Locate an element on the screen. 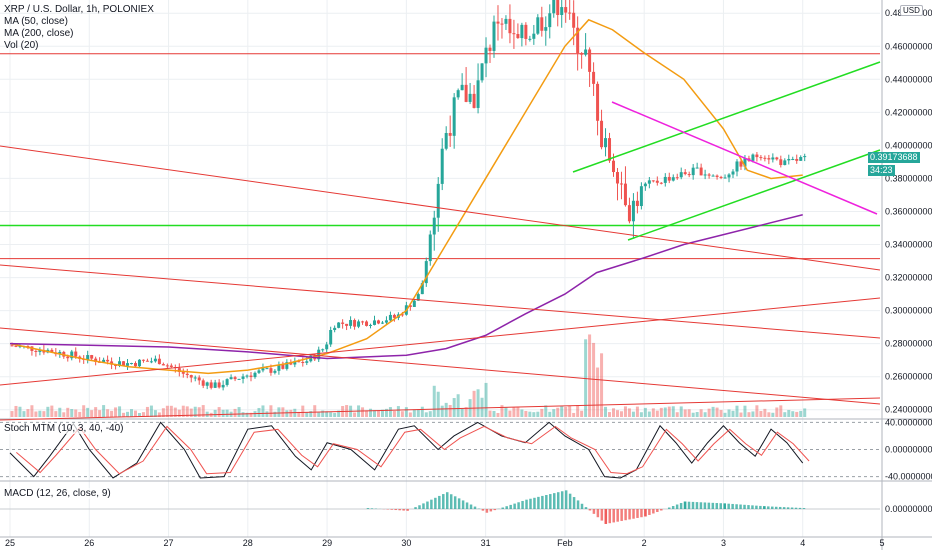 The height and width of the screenshot is (550, 932). last-price-tag: 0.39173688 is located at coordinates (894, 157).